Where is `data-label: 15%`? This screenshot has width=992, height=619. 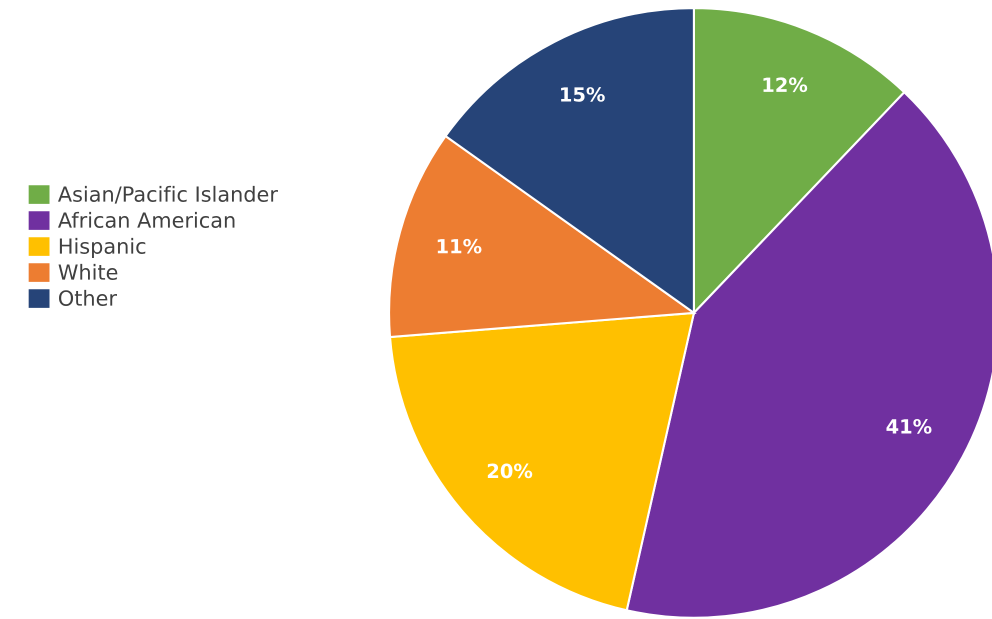 data-label: 15% is located at coordinates (583, 94).